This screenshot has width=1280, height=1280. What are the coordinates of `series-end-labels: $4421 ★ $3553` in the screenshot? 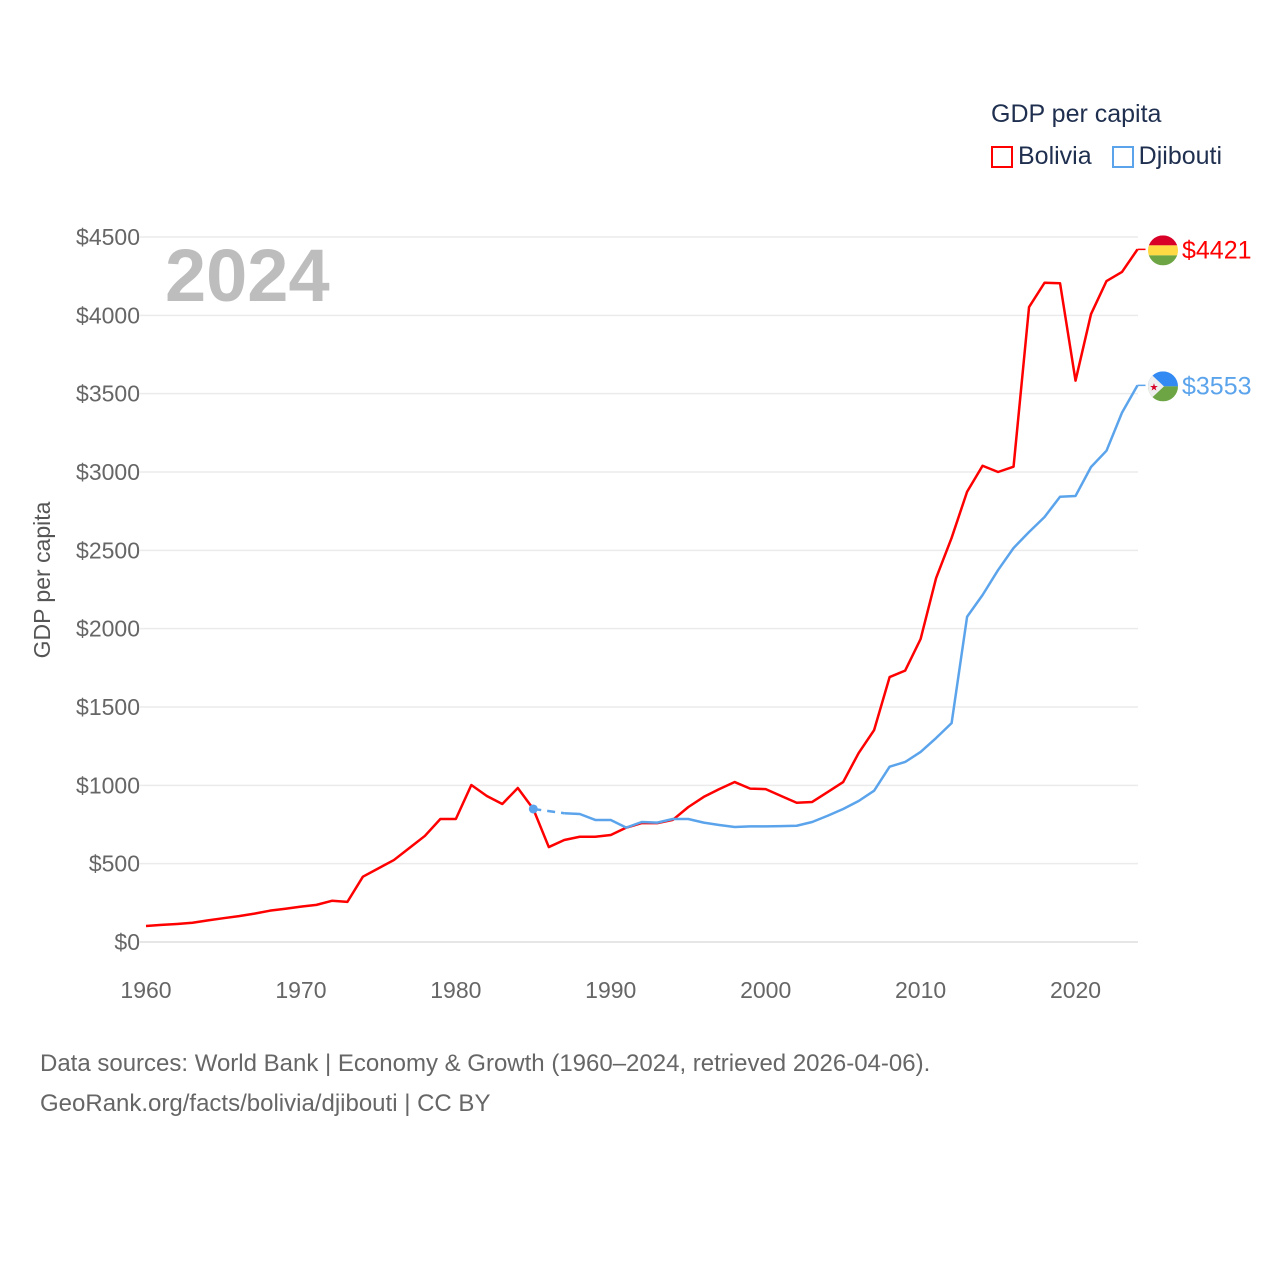 It's located at (1194, 318).